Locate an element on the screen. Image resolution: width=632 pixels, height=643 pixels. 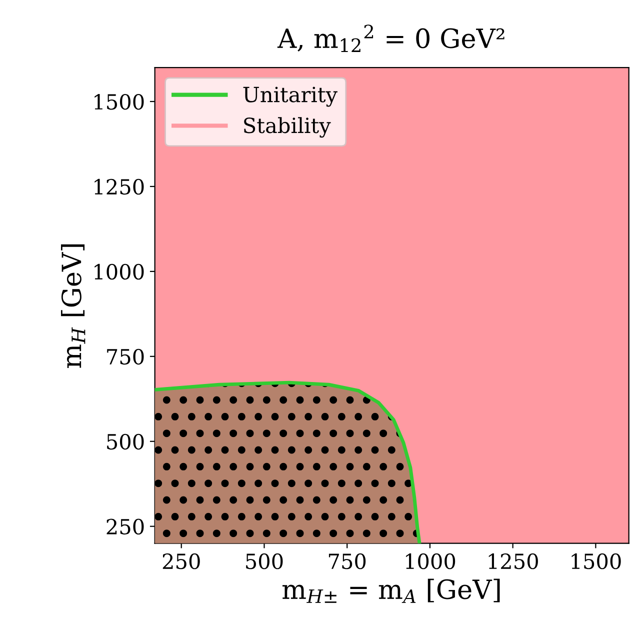
chart-title: A, m$_{12}$$^{2}$ = 0 GeV² is located at coordinates (390, 38).